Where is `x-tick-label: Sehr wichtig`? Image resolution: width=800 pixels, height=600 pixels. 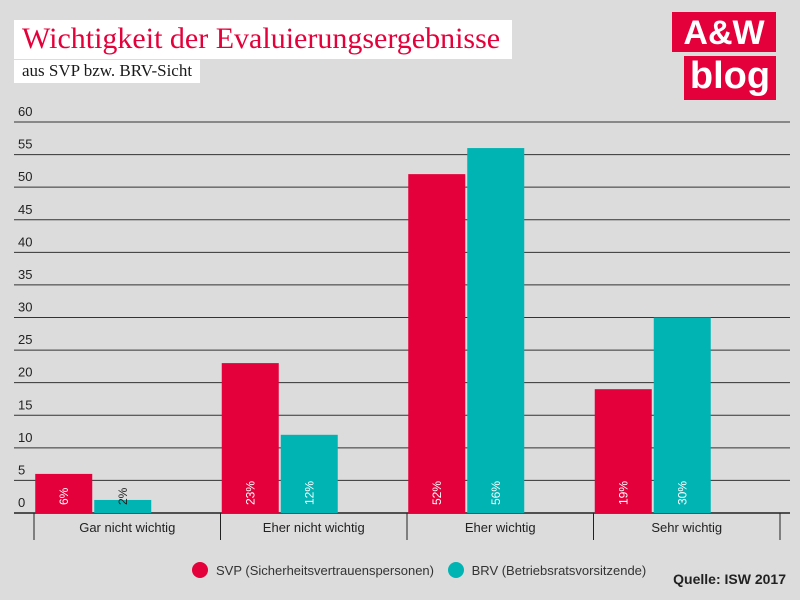
x-tick-label: Sehr wichtig is located at coordinates (686, 527).